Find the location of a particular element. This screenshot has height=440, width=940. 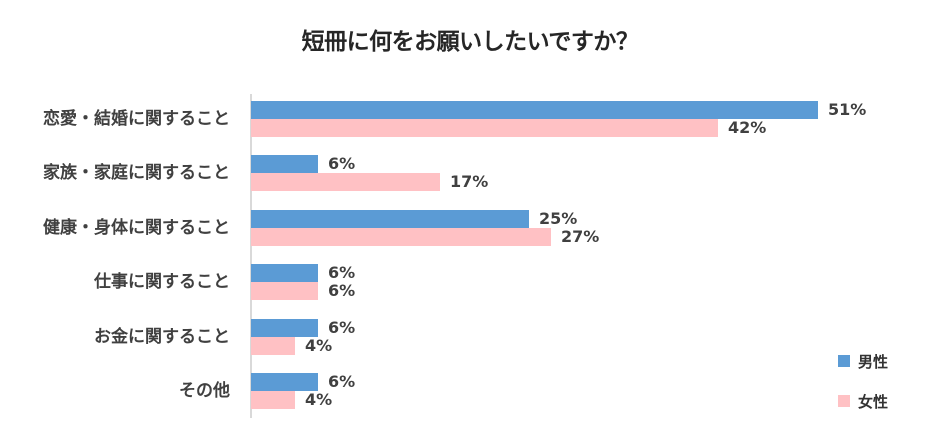

legend-item-male: 男性 is located at coordinates (863, 362).